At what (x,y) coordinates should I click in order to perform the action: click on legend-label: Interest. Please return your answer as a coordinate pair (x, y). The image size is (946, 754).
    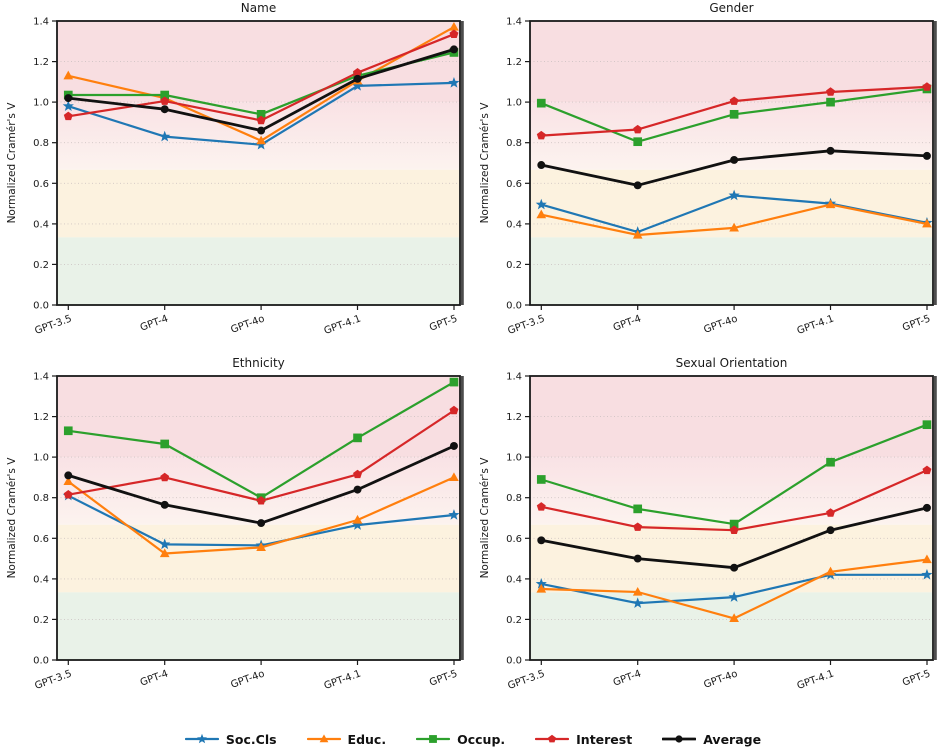
    Looking at the image, I should click on (604, 739).